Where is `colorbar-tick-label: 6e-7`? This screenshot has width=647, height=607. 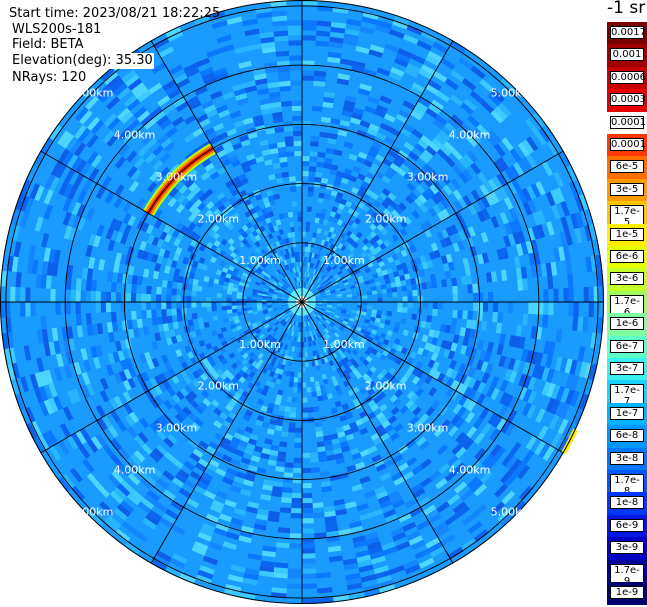
colorbar-tick-label: 6e-7 is located at coordinates (627, 346).